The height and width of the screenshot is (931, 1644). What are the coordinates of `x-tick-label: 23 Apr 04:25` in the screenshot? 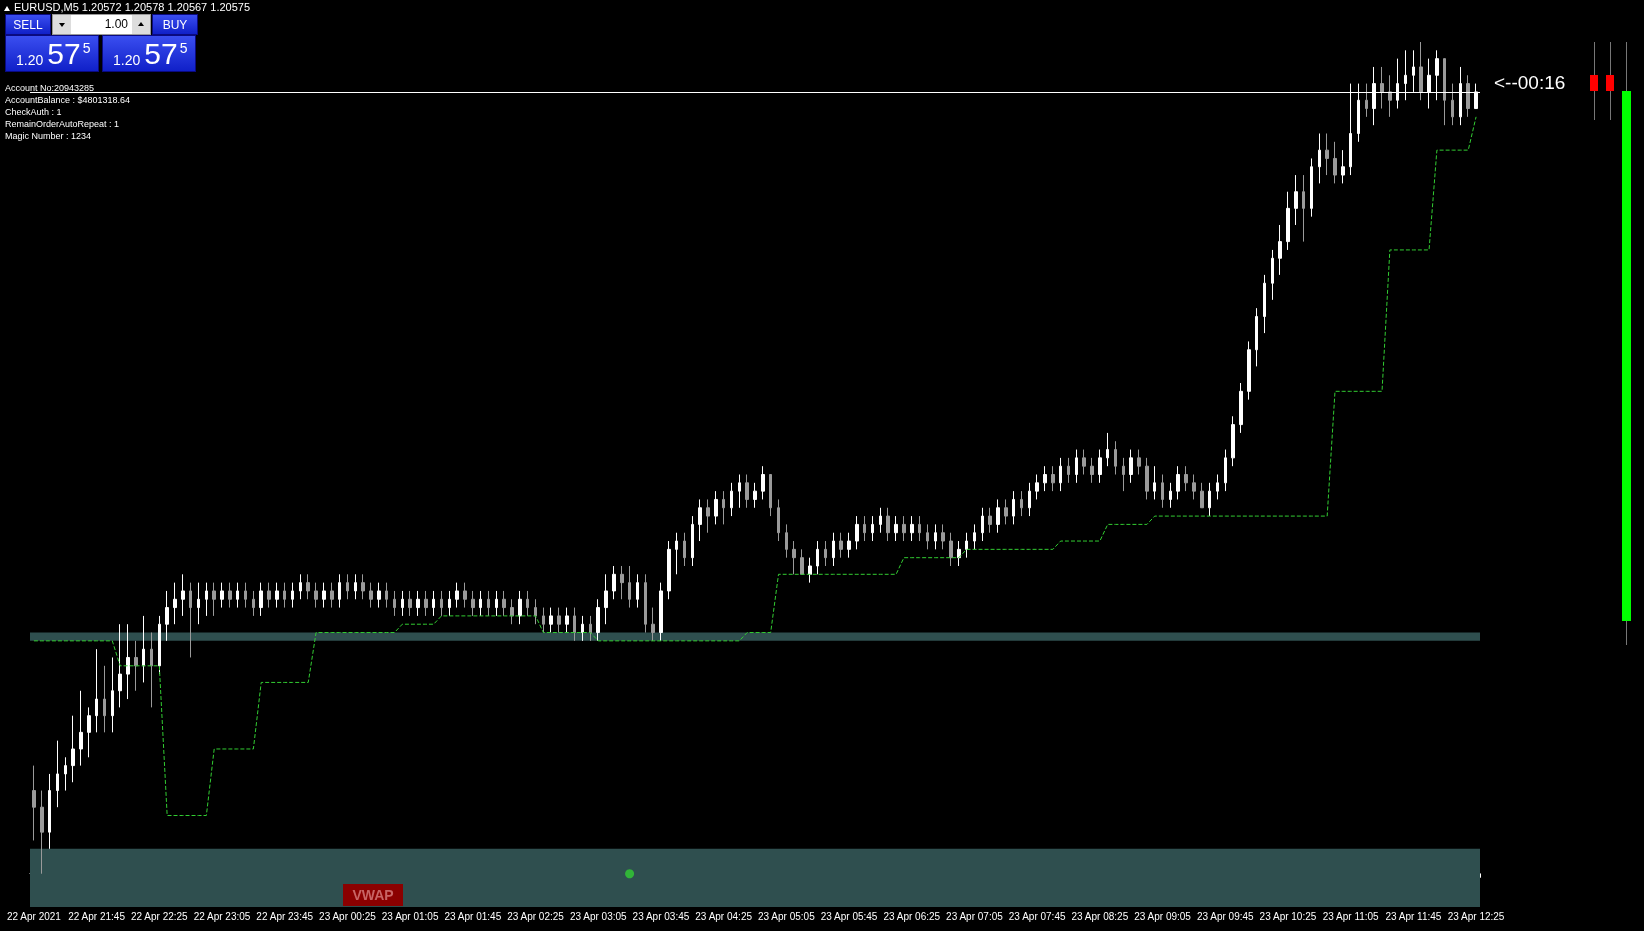 It's located at (724, 916).